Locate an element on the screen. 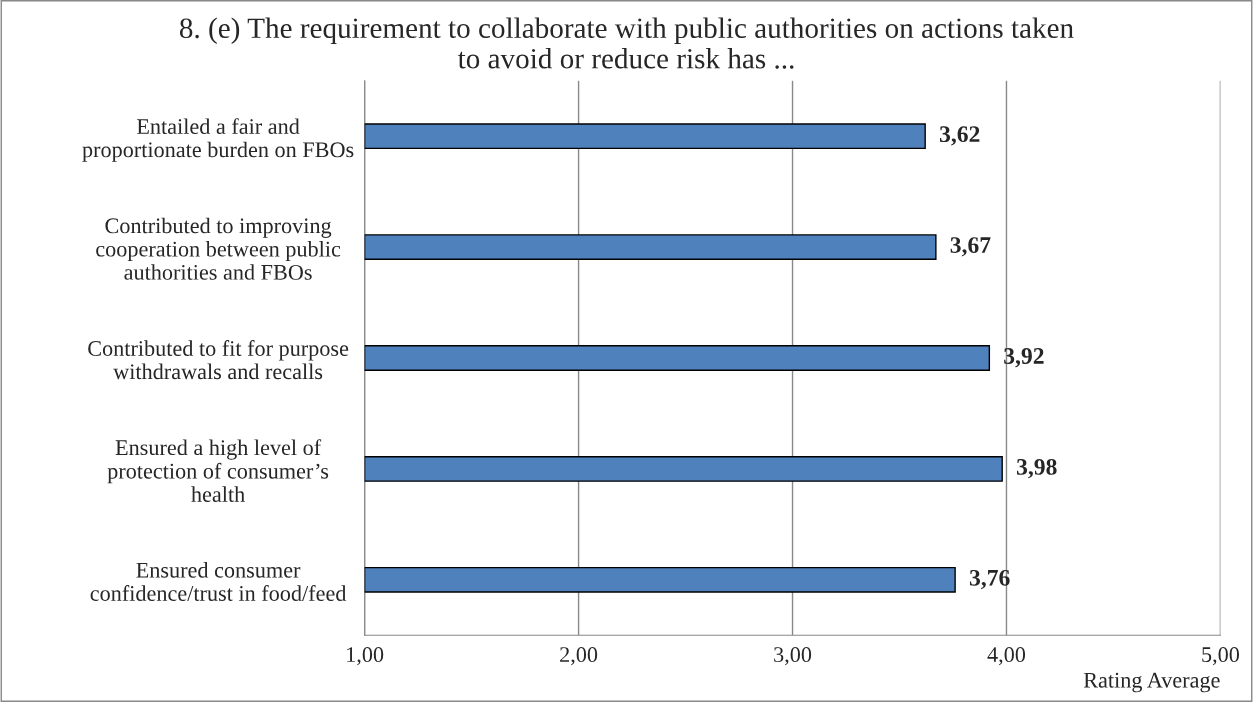 The width and height of the screenshot is (1253, 702). data-label: 3,98 is located at coordinates (1036, 468).